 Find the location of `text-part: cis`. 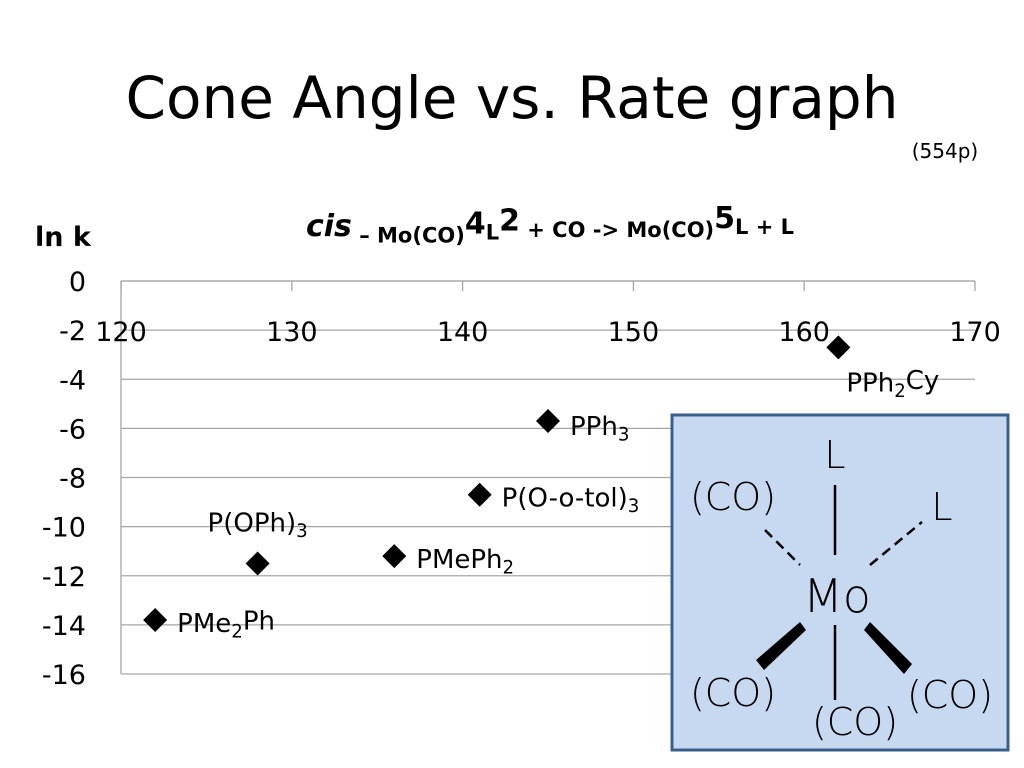

text-part: cis is located at coordinates (329, 226).